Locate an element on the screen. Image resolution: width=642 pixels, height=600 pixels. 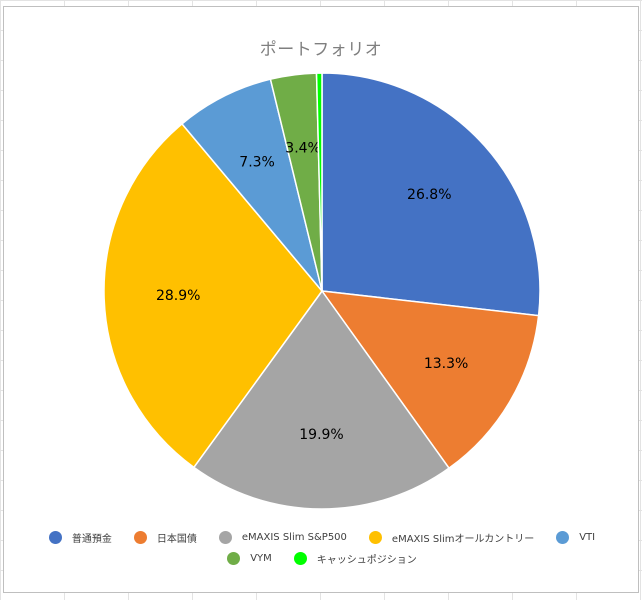
legend-label: 日本国債 is located at coordinates (176, 539).